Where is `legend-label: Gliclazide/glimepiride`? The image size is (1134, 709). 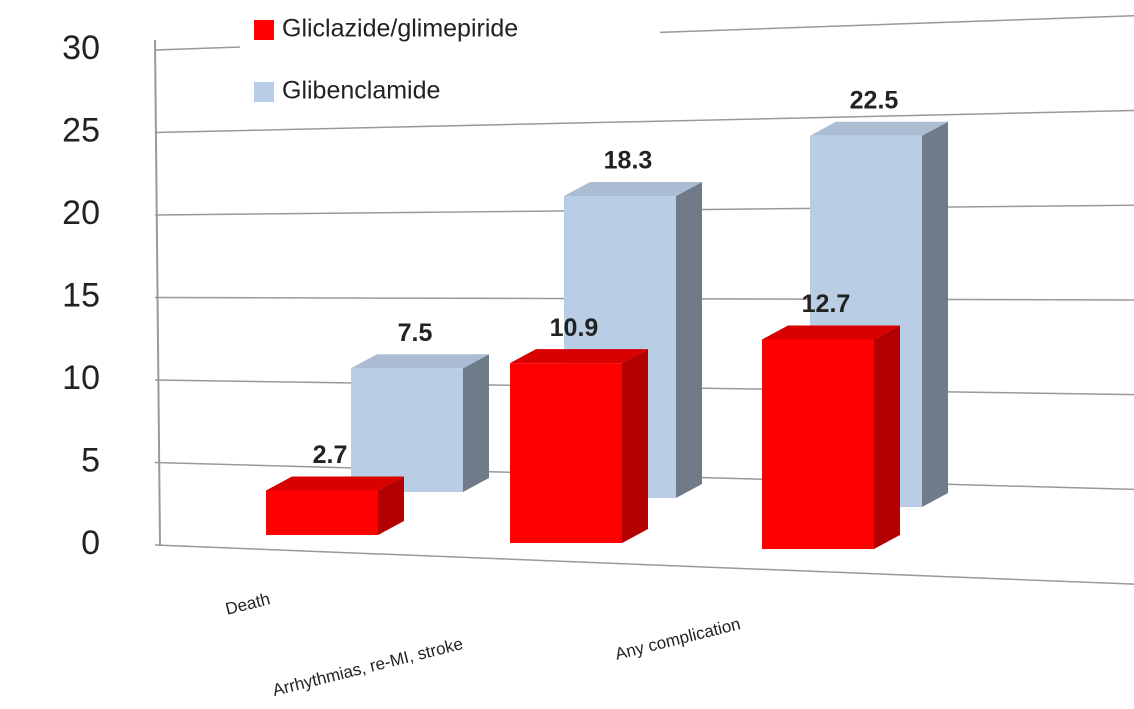 legend-label: Gliclazide/glimepiride is located at coordinates (400, 29).